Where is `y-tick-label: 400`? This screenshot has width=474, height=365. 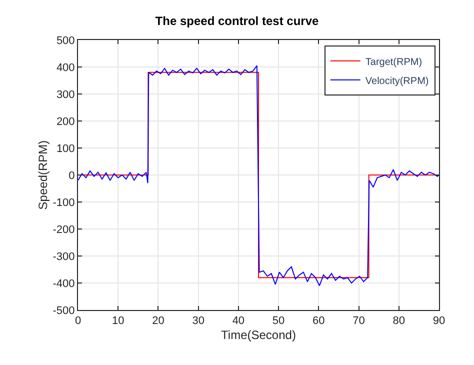 y-tick-label: 400 is located at coordinates (65, 68).